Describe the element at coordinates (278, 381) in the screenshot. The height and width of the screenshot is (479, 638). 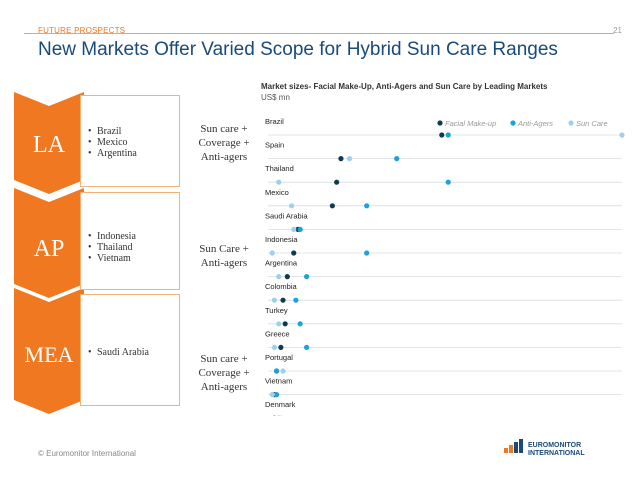
I see `category-label: Vietnam` at that location.